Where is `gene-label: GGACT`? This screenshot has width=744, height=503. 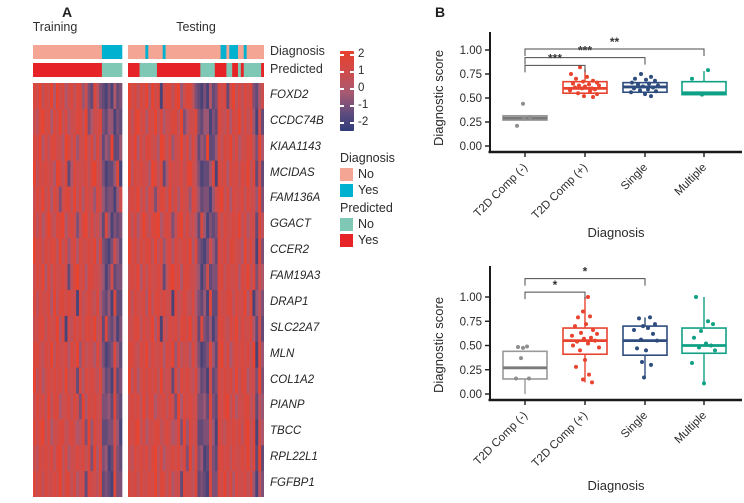 gene-label: GGACT is located at coordinates (290, 224).